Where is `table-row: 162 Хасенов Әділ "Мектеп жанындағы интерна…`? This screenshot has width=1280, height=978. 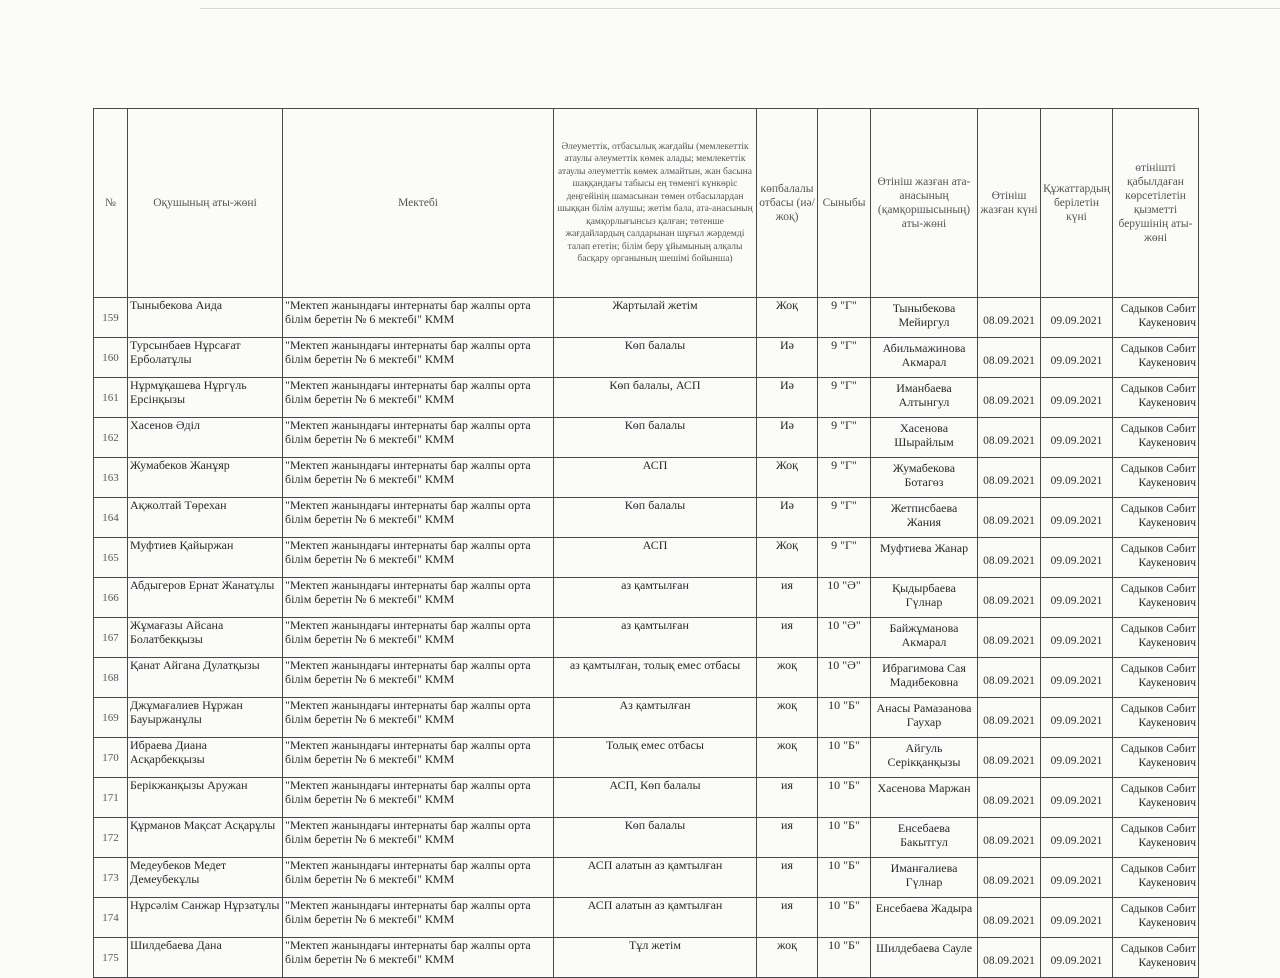 table-row: 162 Хасенов Әділ "Мектеп жанындағы интерна… is located at coordinates (646, 437).